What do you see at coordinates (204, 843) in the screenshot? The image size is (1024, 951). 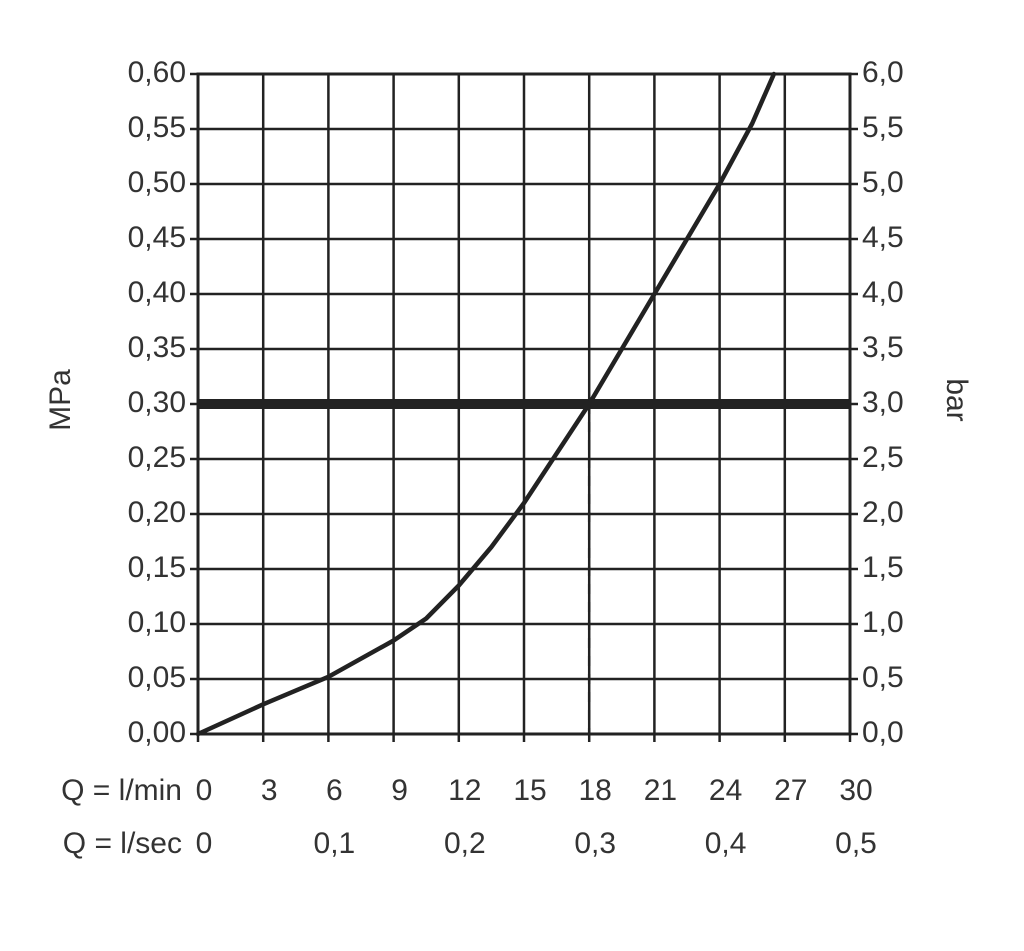 I see `x2-tick-label: 0` at bounding box center [204, 843].